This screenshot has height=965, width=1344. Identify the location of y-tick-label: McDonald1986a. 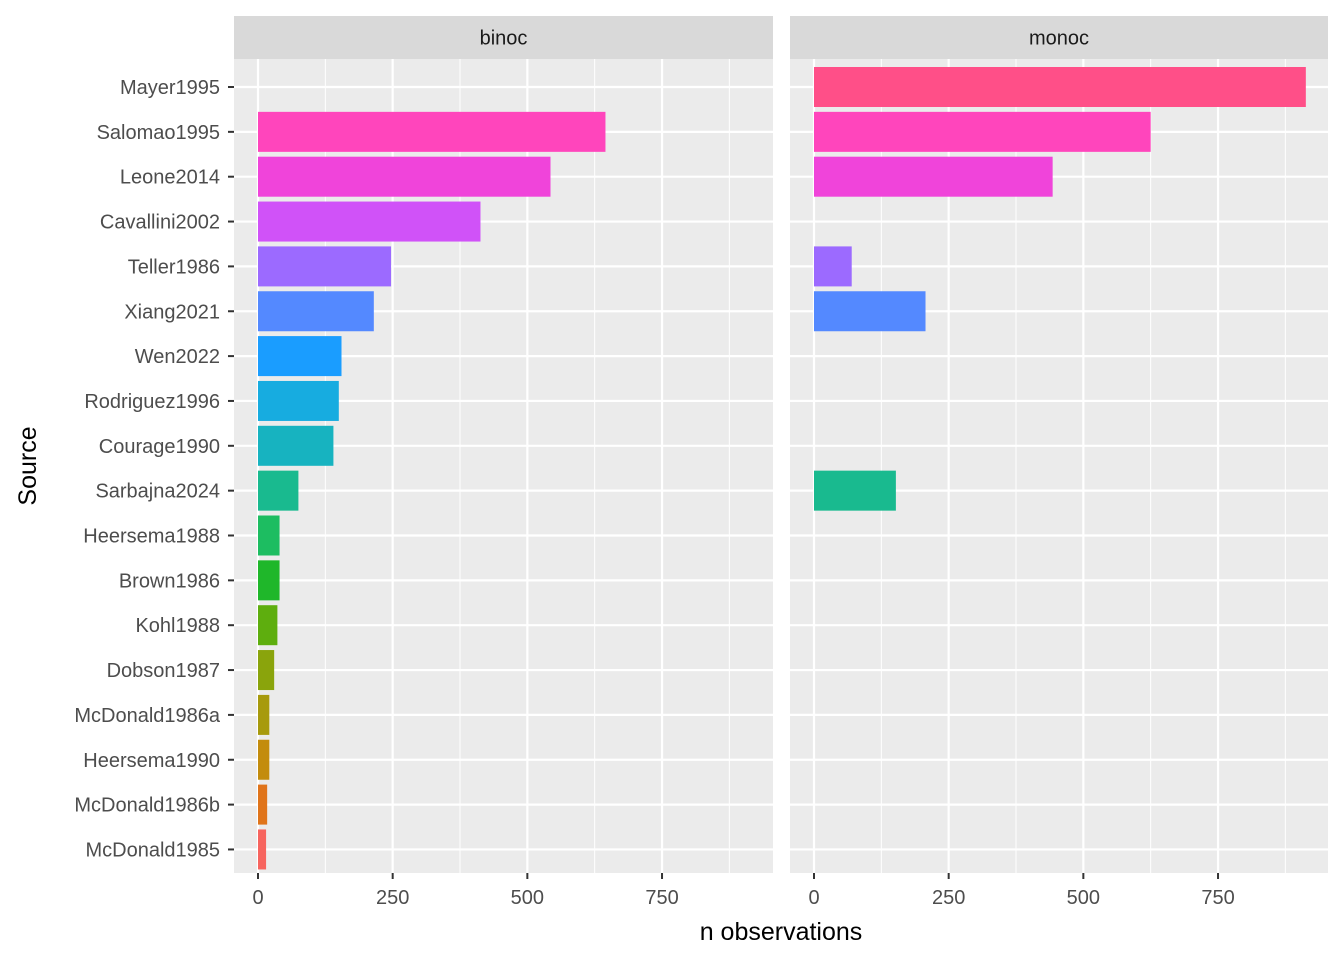
(147, 716).